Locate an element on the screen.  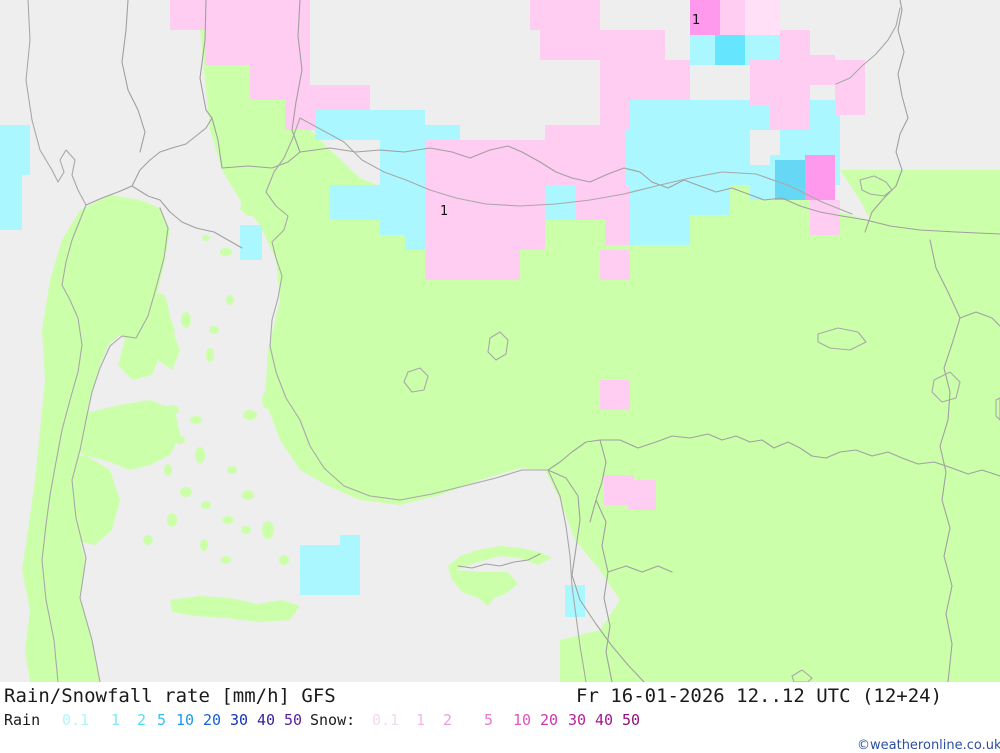
map-annotation-group: 11 is located at coordinates (570, 116).